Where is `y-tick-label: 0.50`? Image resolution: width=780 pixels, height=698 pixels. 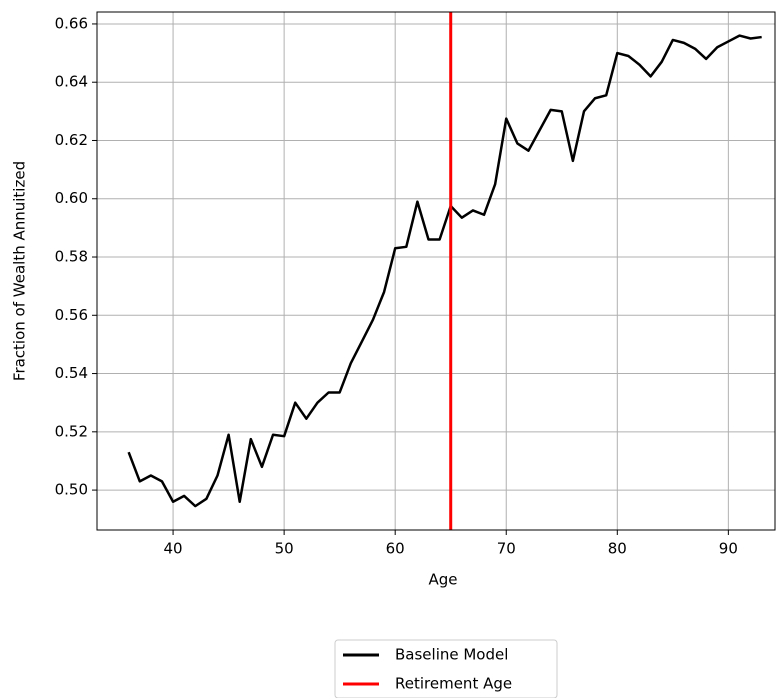 y-tick-label: 0.50 is located at coordinates (71, 490).